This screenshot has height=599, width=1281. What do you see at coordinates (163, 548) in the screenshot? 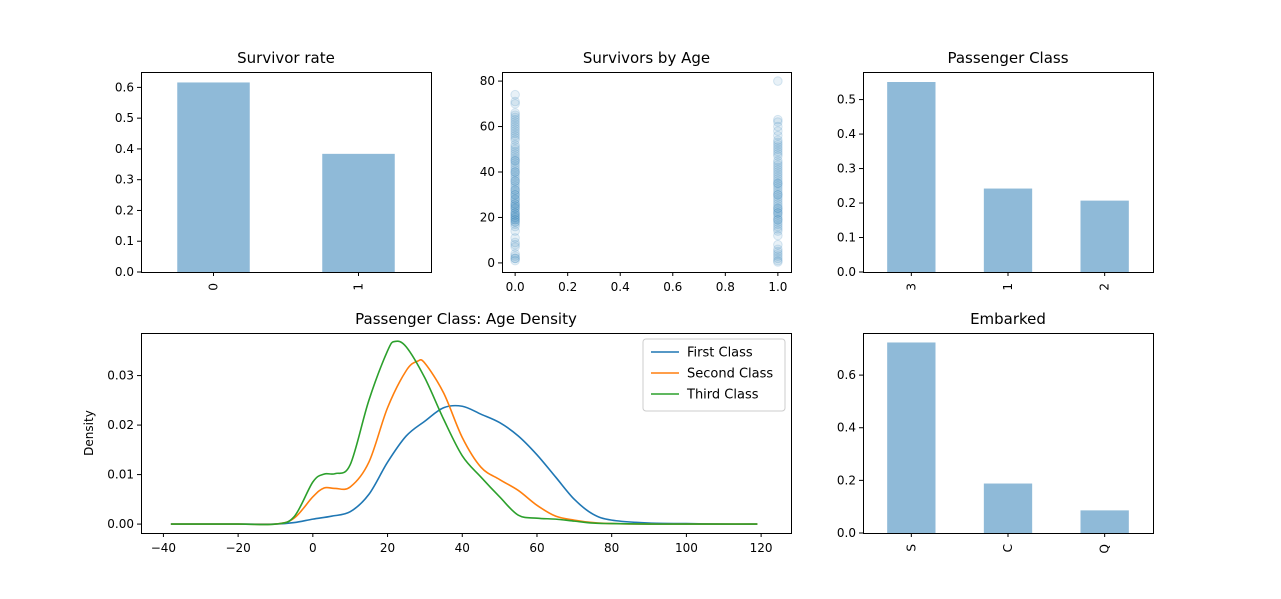
I see `age-density-xtick-label: −40` at bounding box center [163, 548].